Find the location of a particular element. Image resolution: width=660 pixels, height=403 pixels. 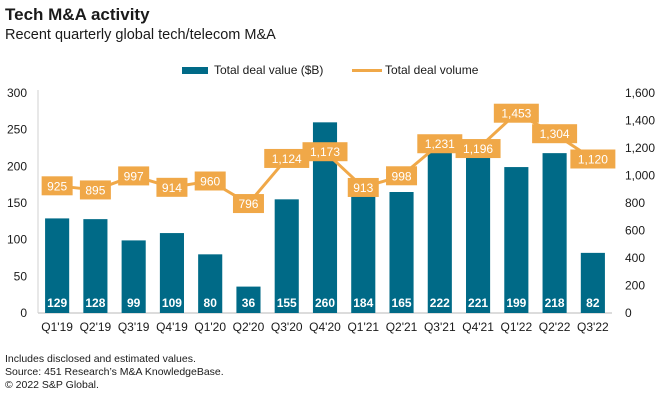

y-left-tick-label: 100 is located at coordinates (17, 240).